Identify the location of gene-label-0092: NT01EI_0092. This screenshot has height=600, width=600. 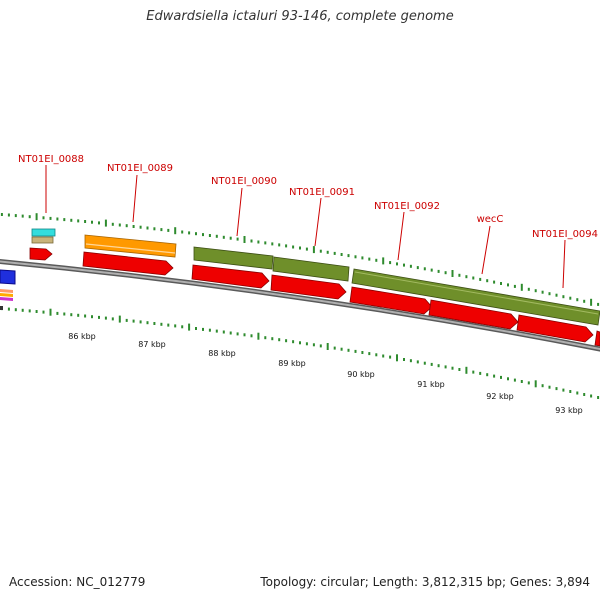
(407, 206).